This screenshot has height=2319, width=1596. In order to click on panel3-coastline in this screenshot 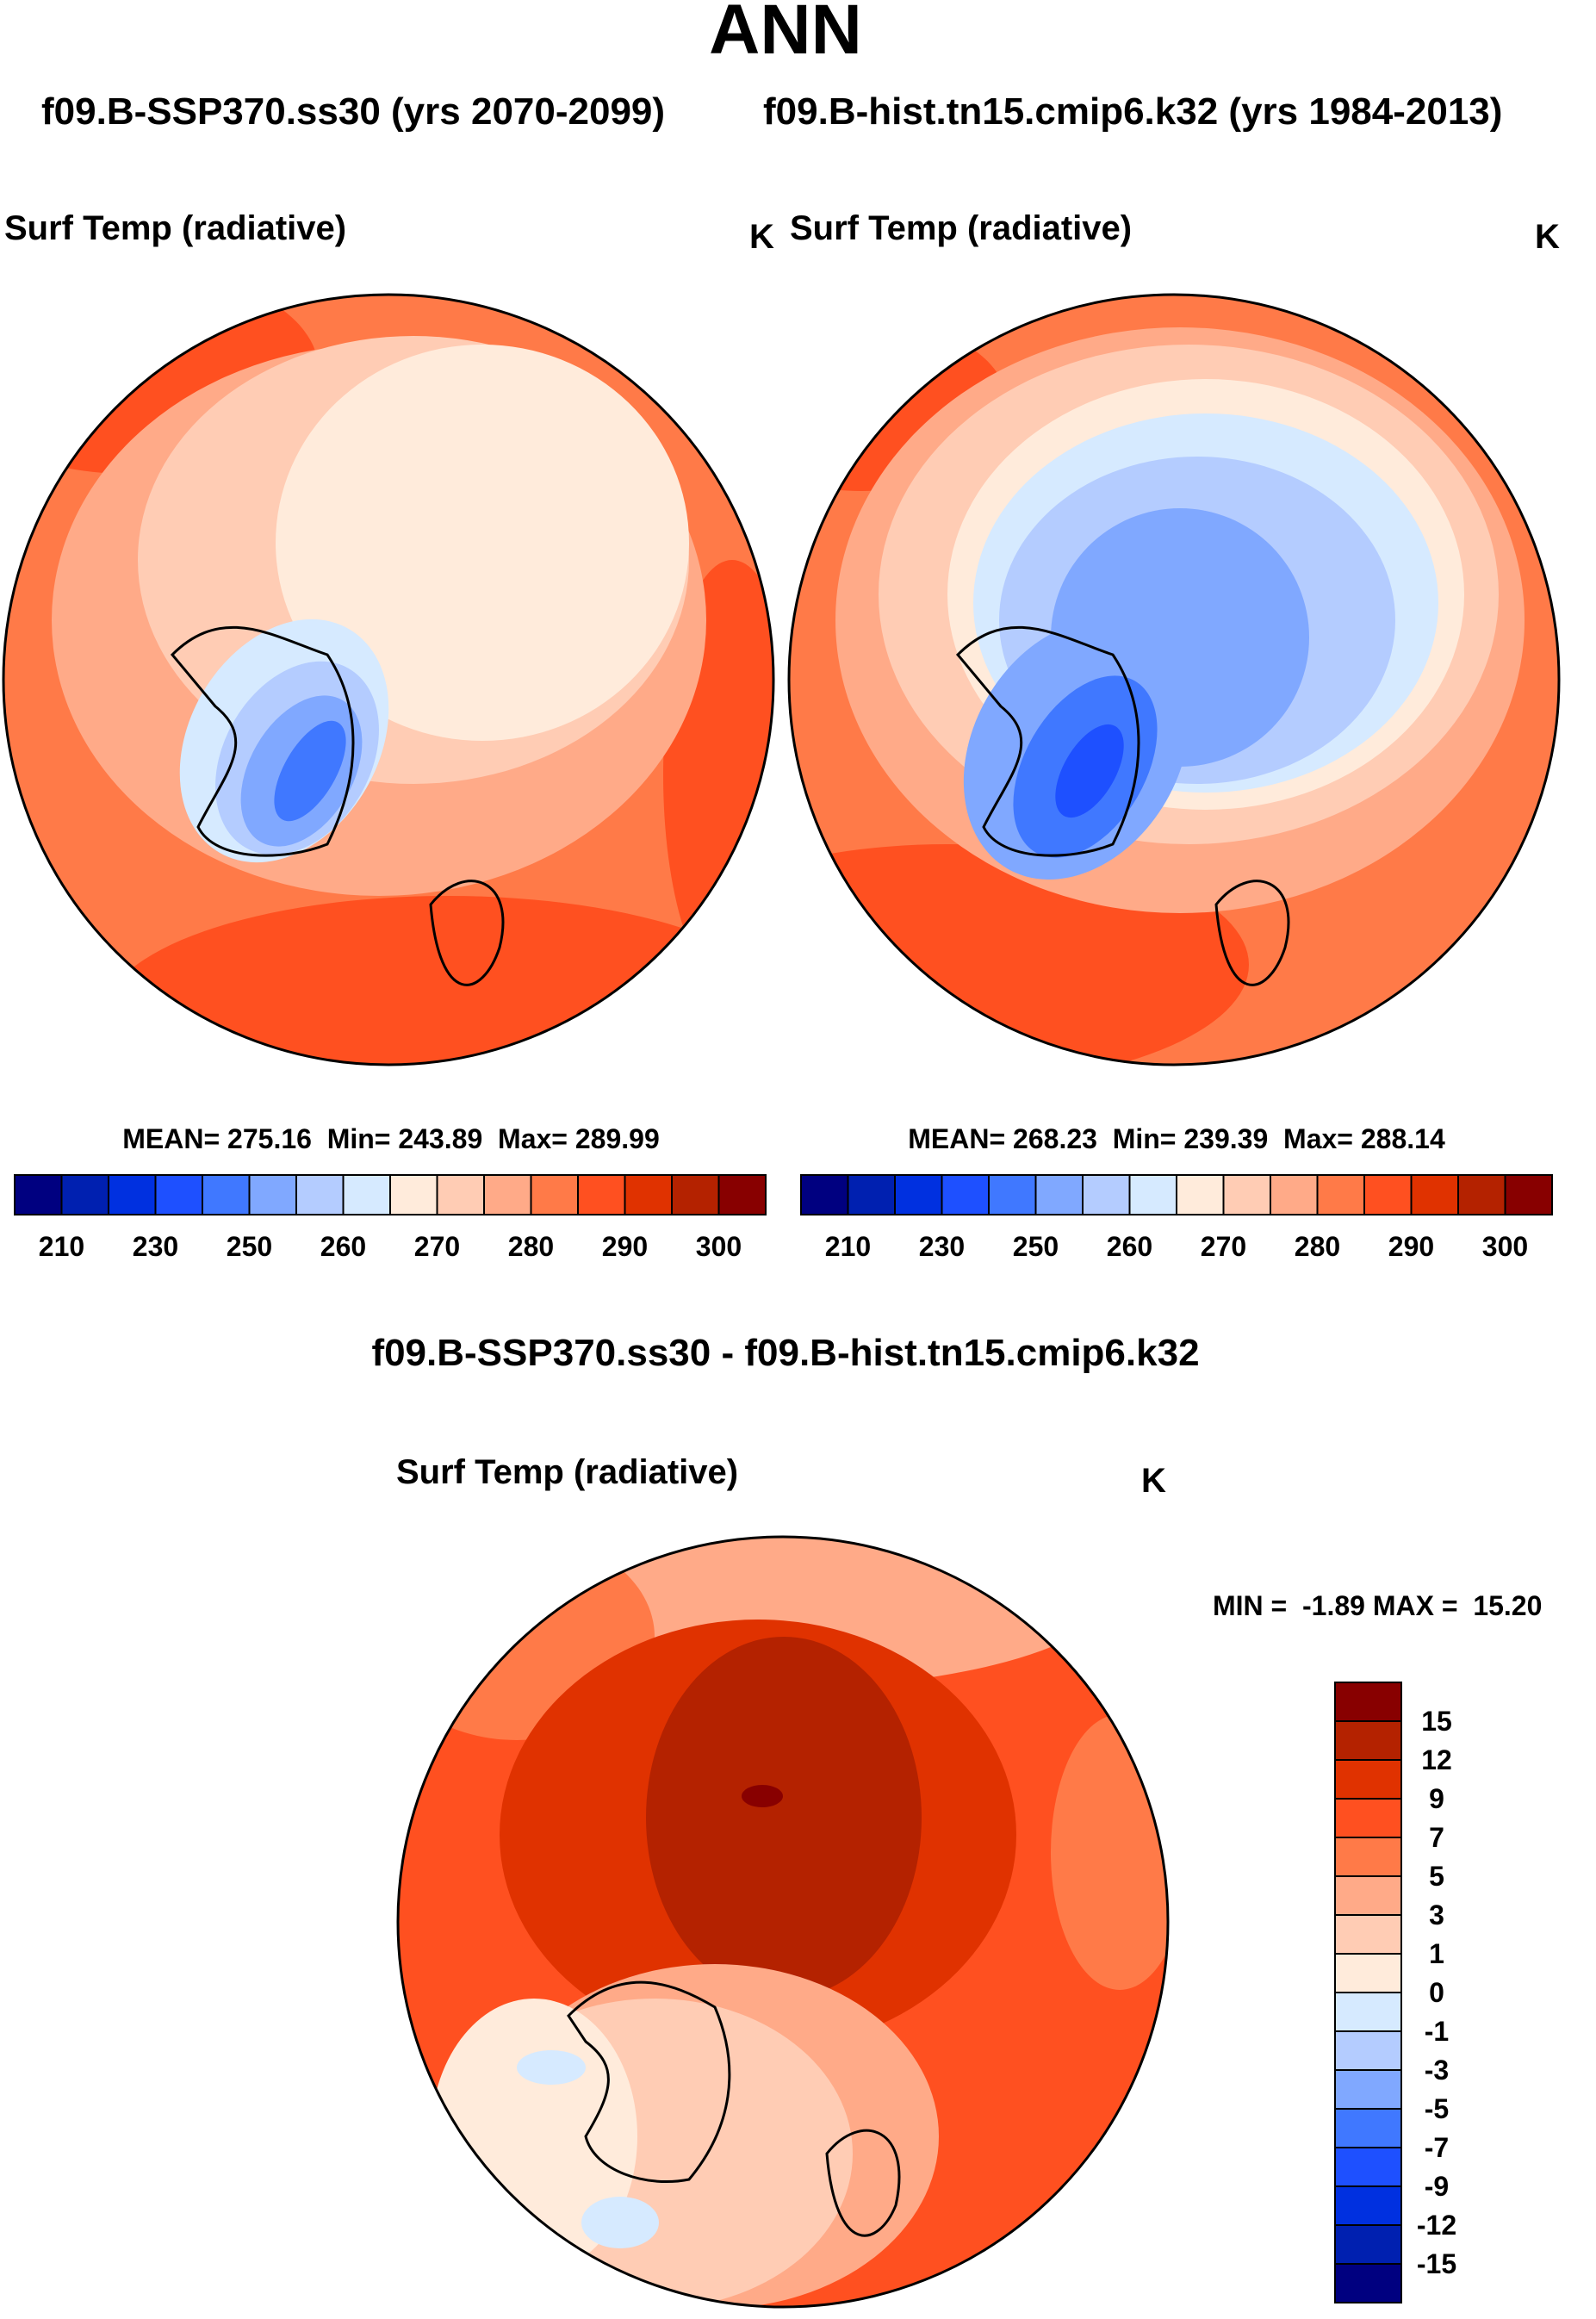, I will do `click(734, 2108)`.